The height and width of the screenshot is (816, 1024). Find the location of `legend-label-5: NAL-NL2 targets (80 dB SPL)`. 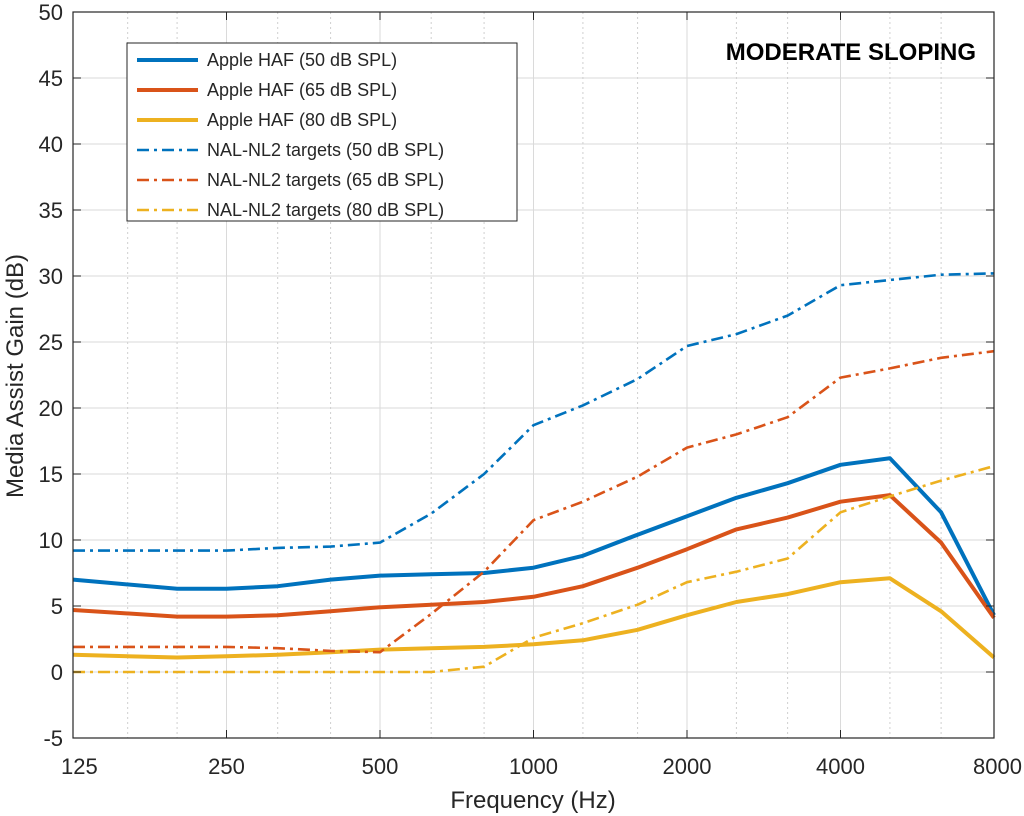

legend-label-5: NAL-NL2 targets (80 dB SPL) is located at coordinates (325, 210).